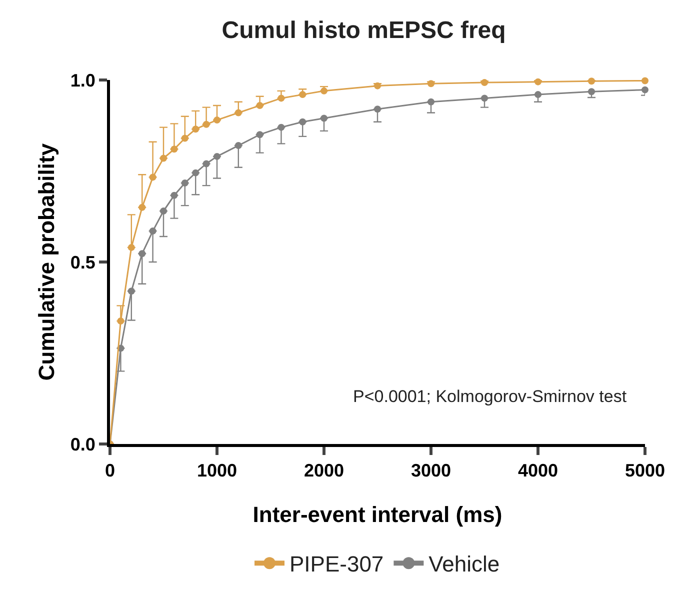  Describe the element at coordinates (431, 470) in the screenshot. I see `x-tick-label: 3000` at that location.